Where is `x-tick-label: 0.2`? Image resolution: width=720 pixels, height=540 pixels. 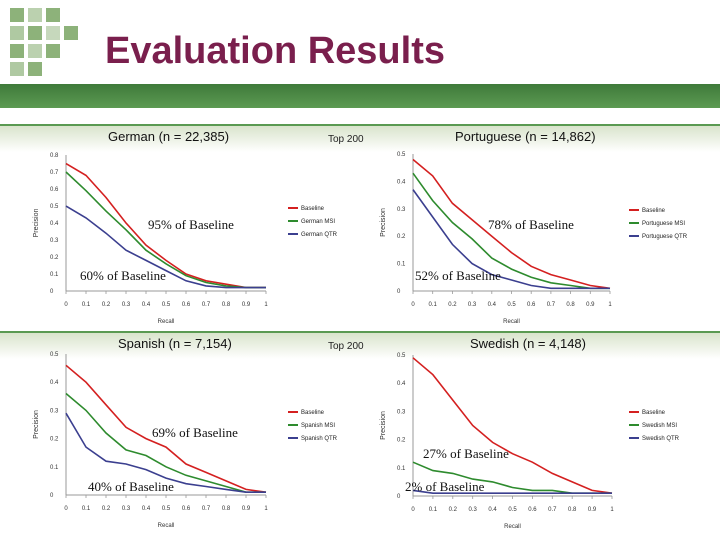 x-tick-label: 0.2 is located at coordinates (452, 305).